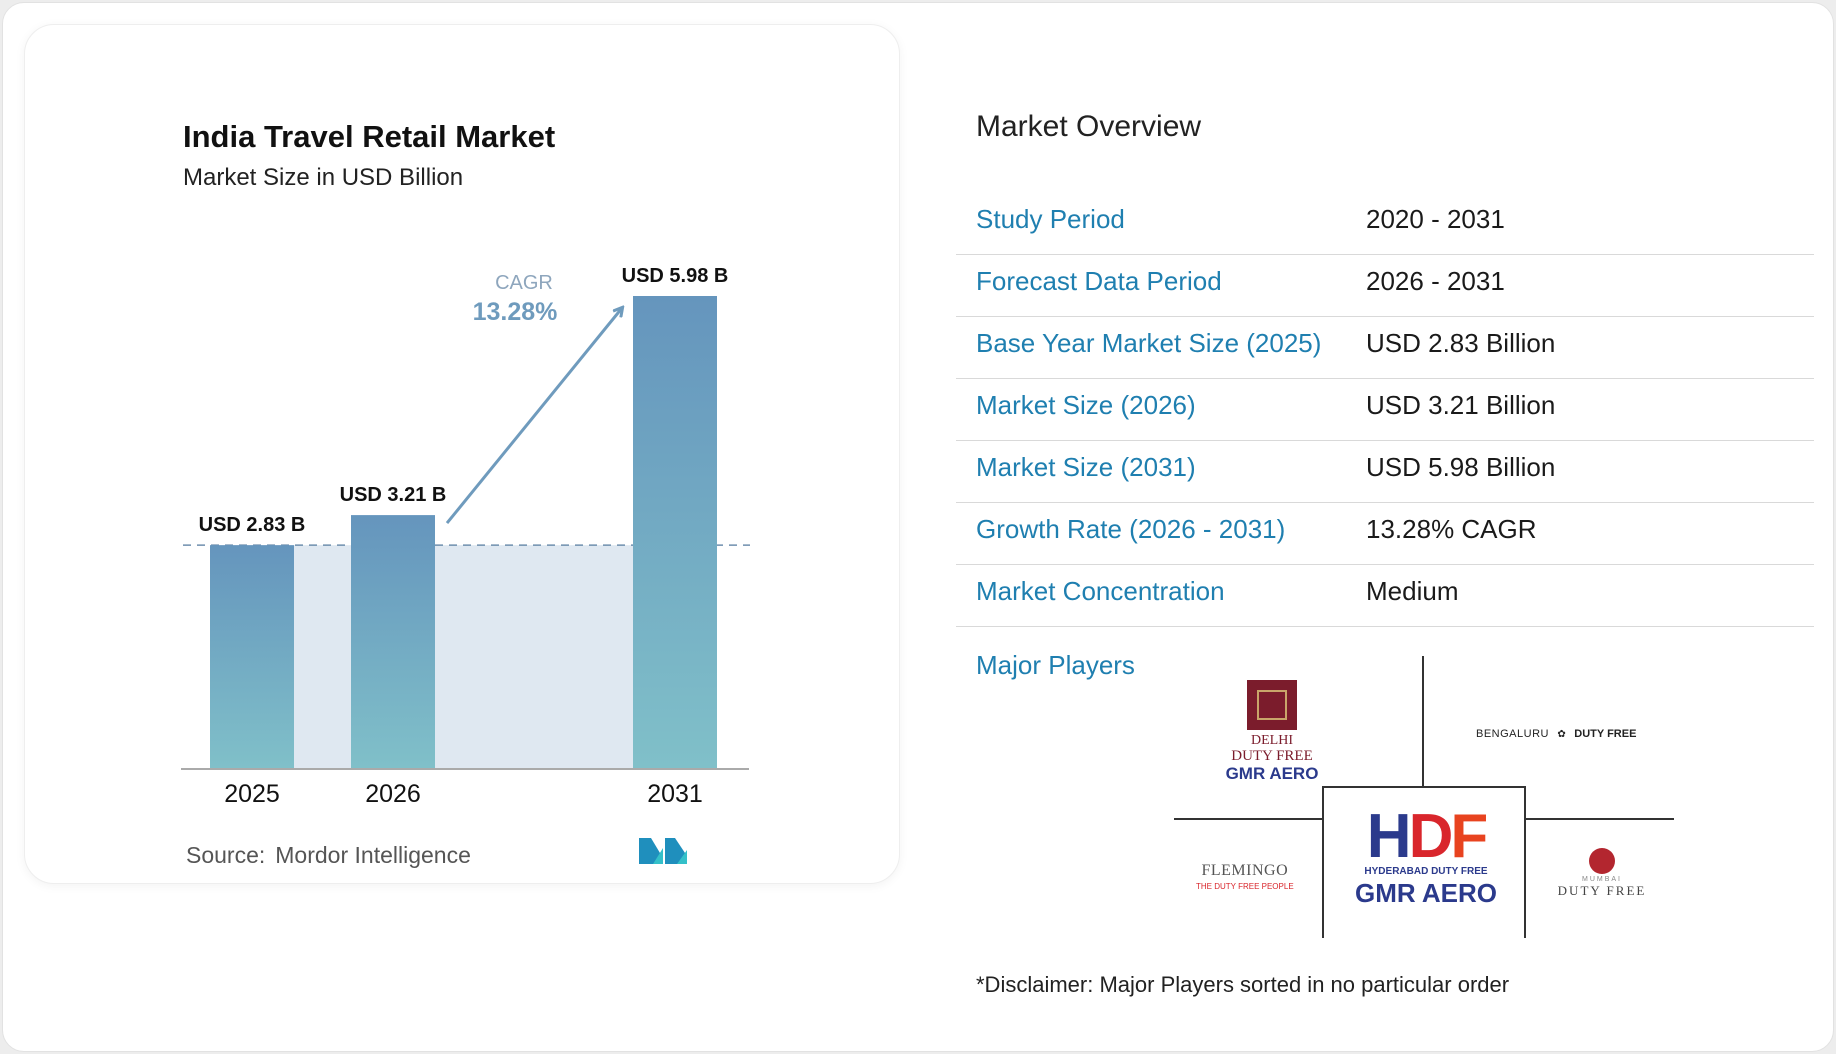  I want to click on source-name: Mordor Intelligence, so click(373, 855).